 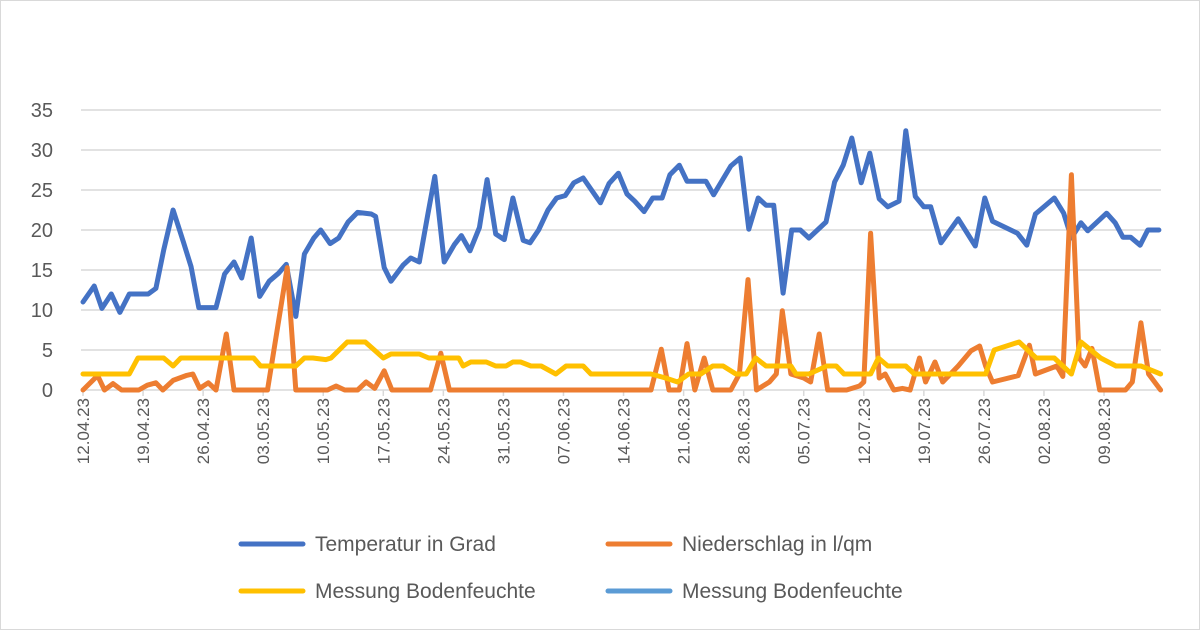 What do you see at coordinates (443, 431) in the screenshot?
I see `x-tick-label: 24.05.23` at bounding box center [443, 431].